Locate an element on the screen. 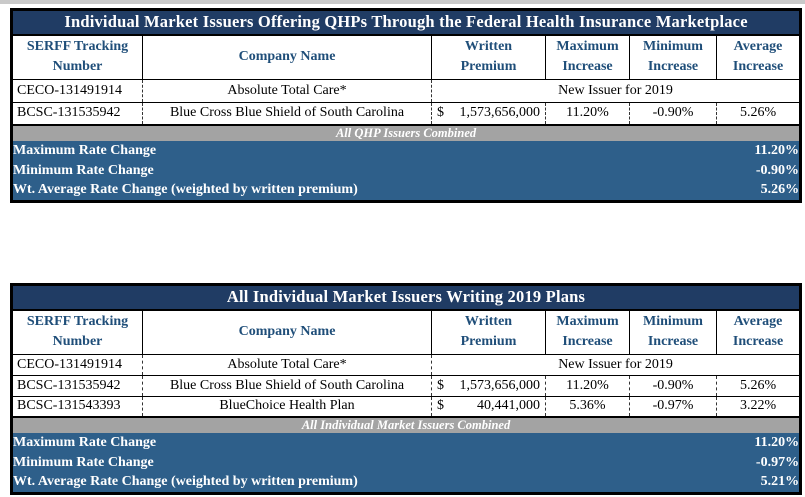  combined-band-row: All Individual Market Issuers Combined is located at coordinates (406, 424).